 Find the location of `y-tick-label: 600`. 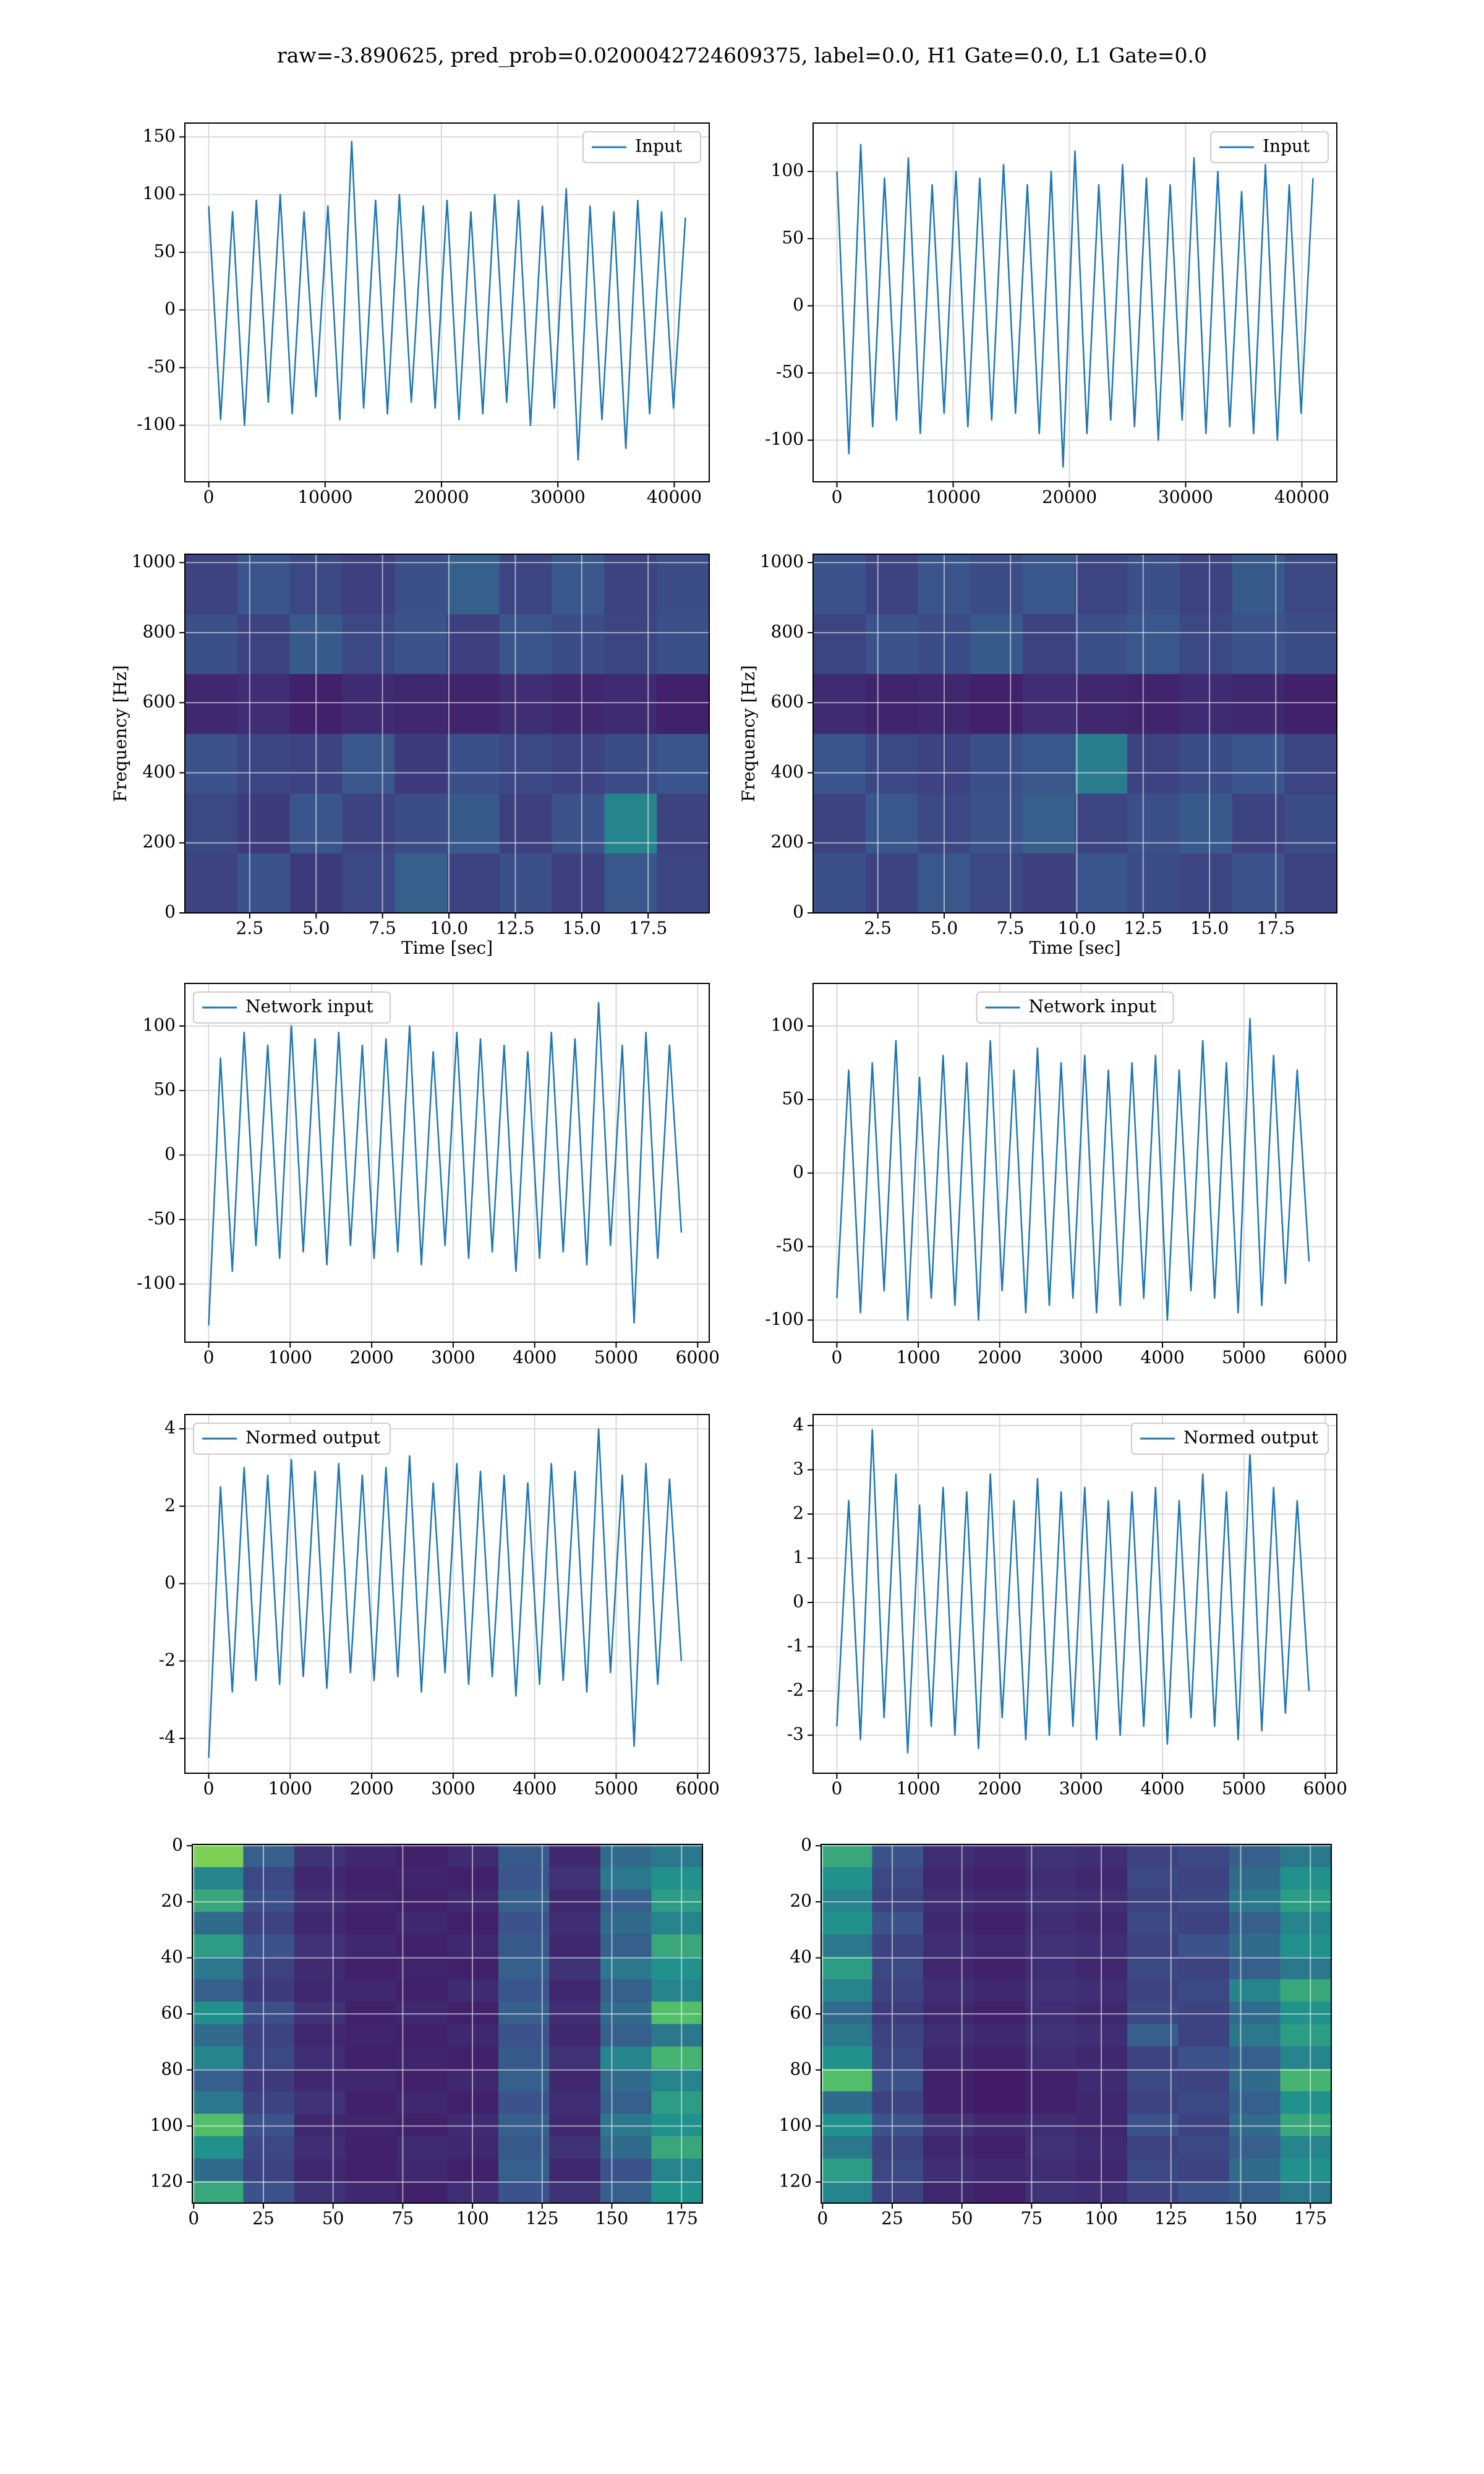

y-tick-label: 600 is located at coordinates (159, 701).